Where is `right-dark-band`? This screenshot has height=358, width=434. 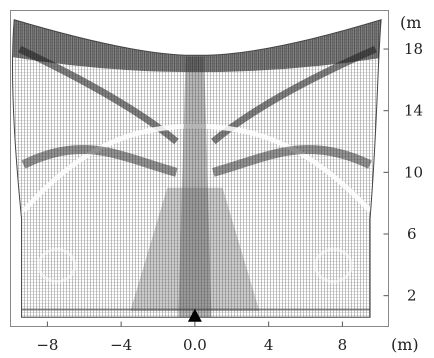
right-dark-band is located at coordinates (292, 160).